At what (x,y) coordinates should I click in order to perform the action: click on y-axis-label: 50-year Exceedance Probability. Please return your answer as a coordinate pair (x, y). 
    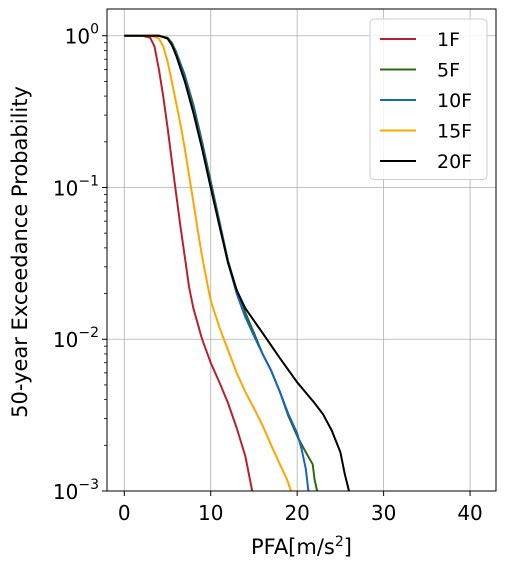
    Looking at the image, I should click on (20, 252).